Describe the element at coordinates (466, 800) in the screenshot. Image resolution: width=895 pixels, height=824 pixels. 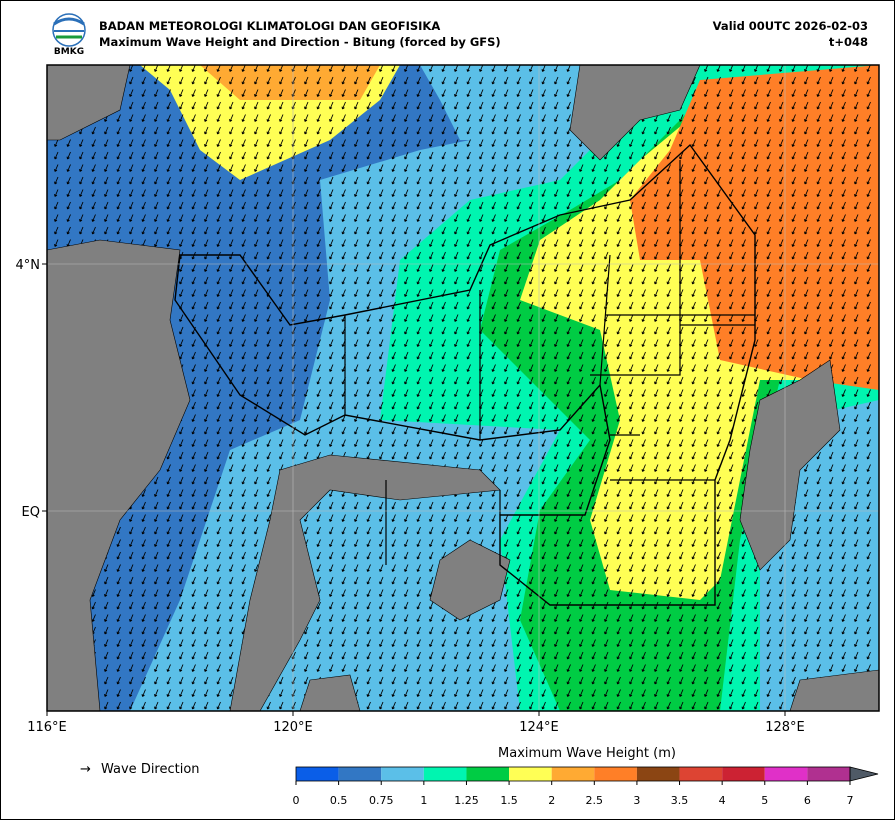
I see `colorbar-tick-label: 1.25` at that location.